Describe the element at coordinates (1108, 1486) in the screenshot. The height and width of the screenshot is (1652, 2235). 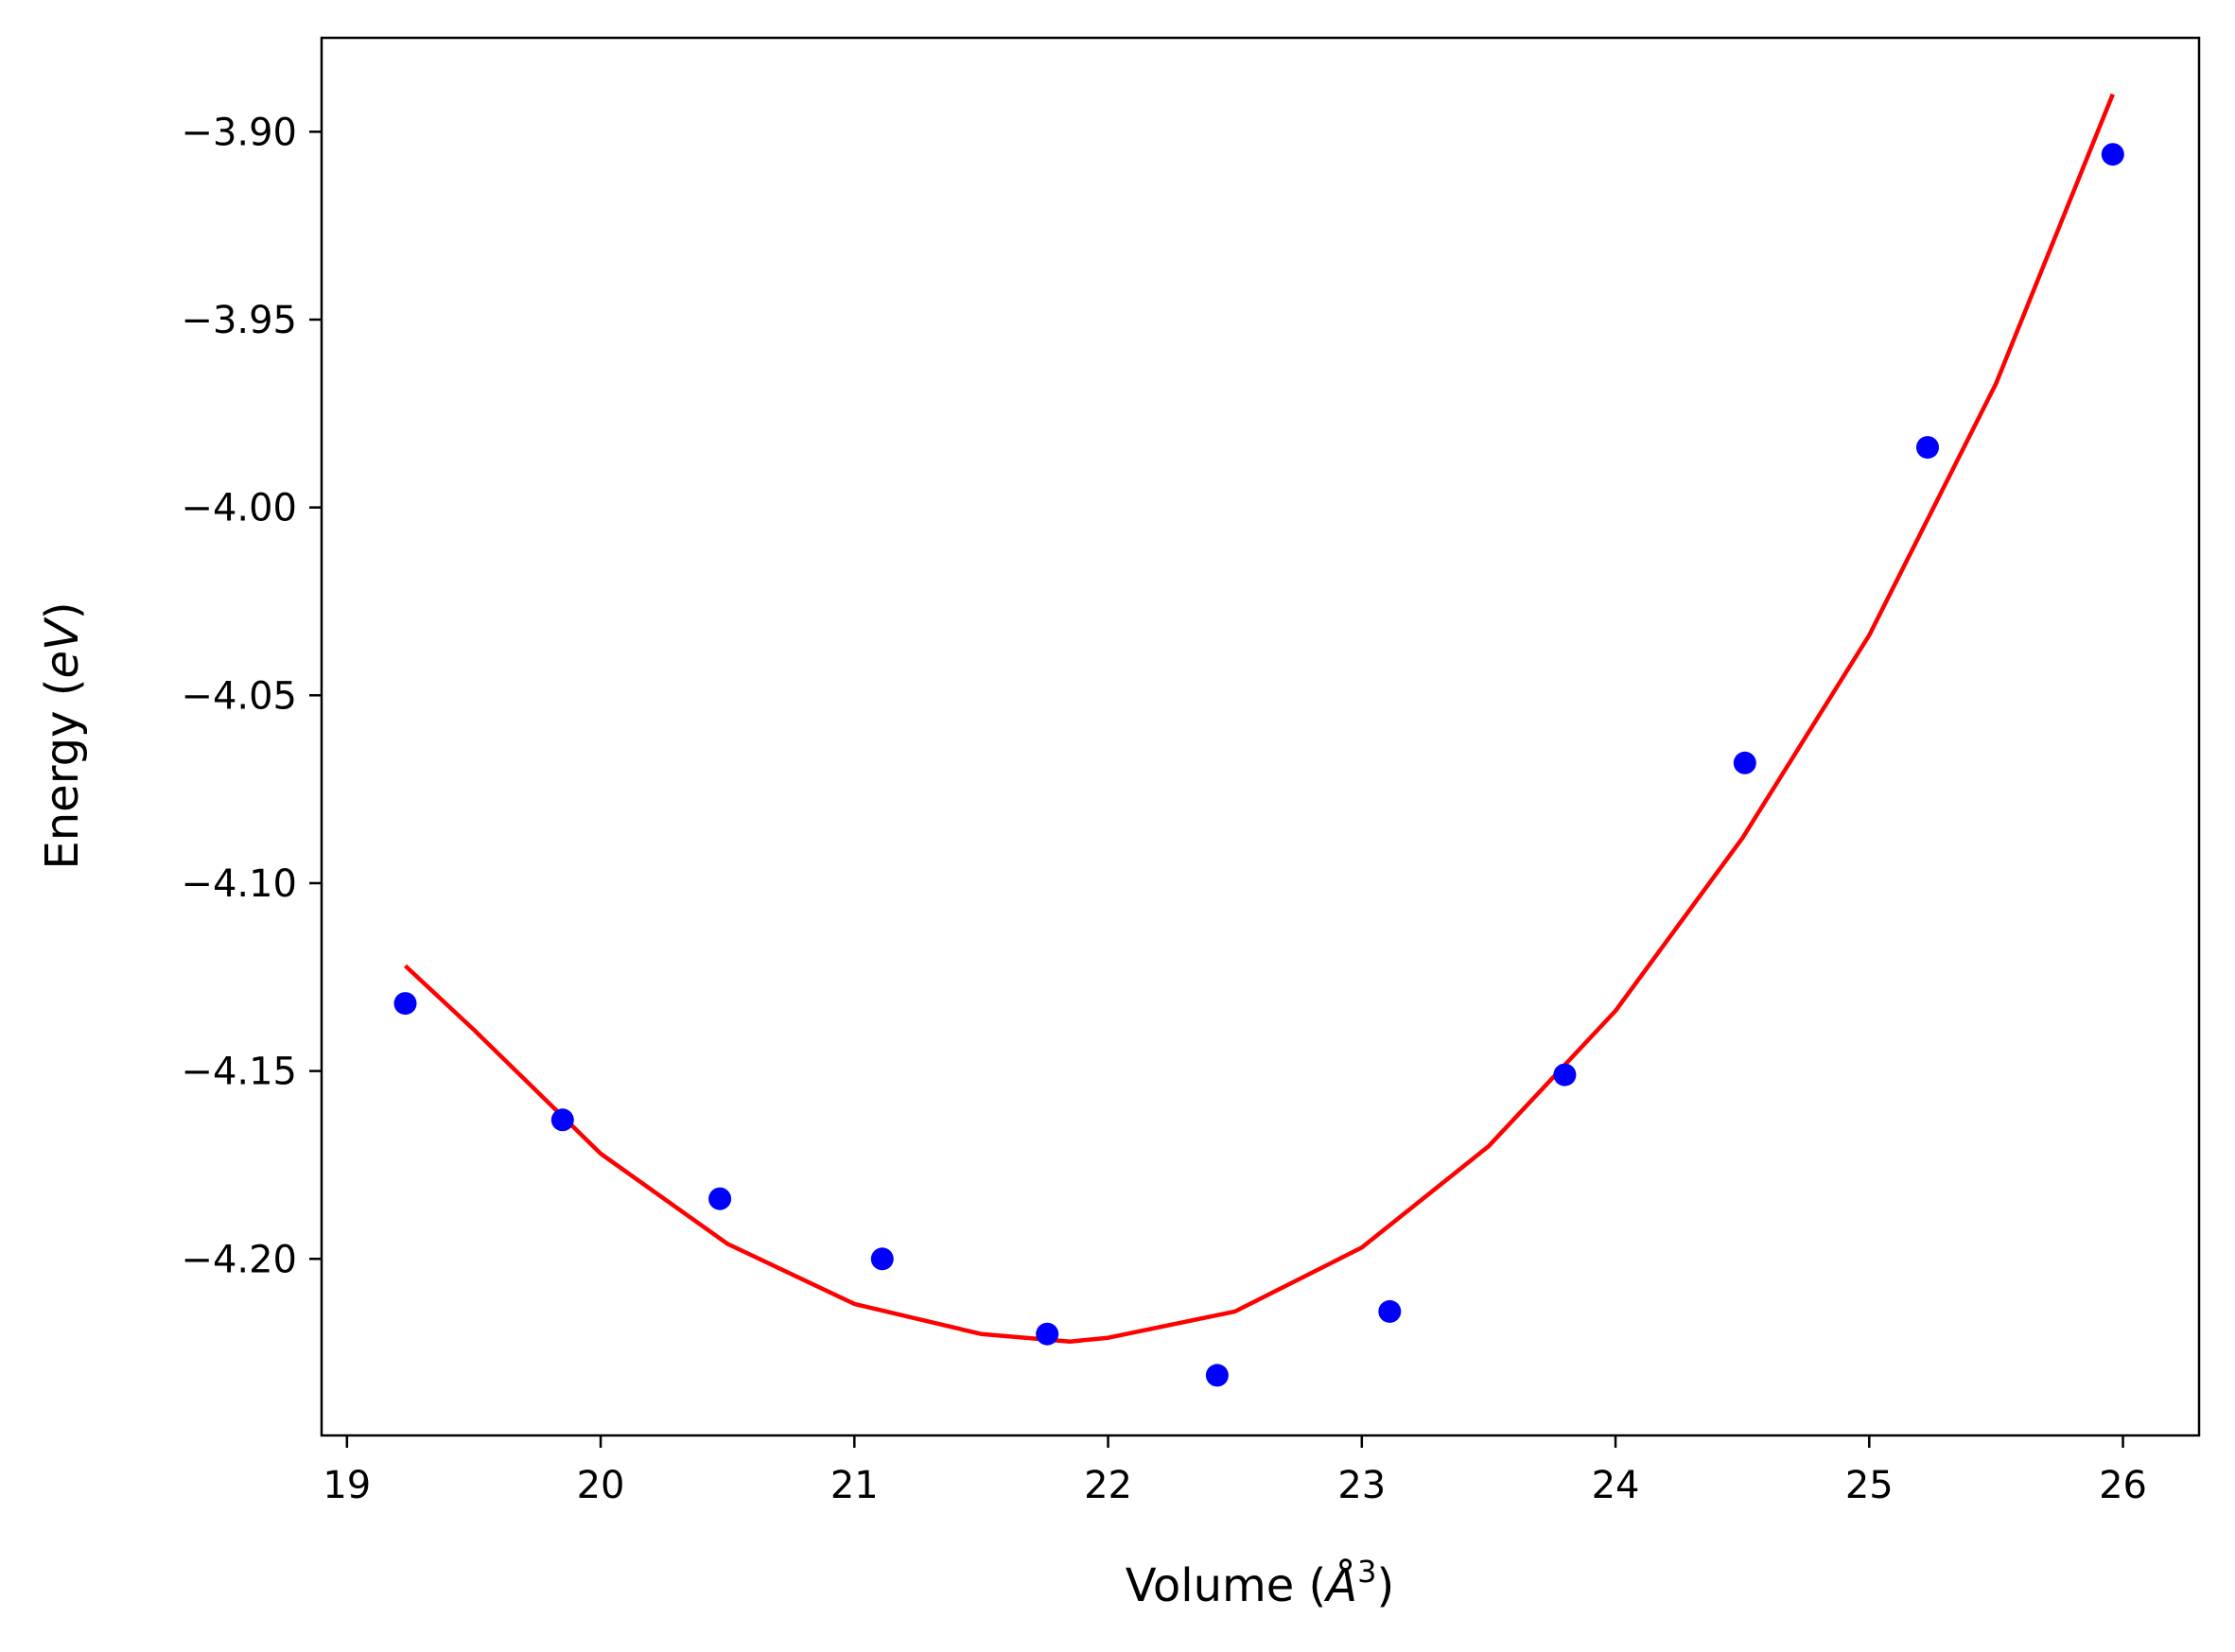
I see `x-tick-label: 22` at that location.